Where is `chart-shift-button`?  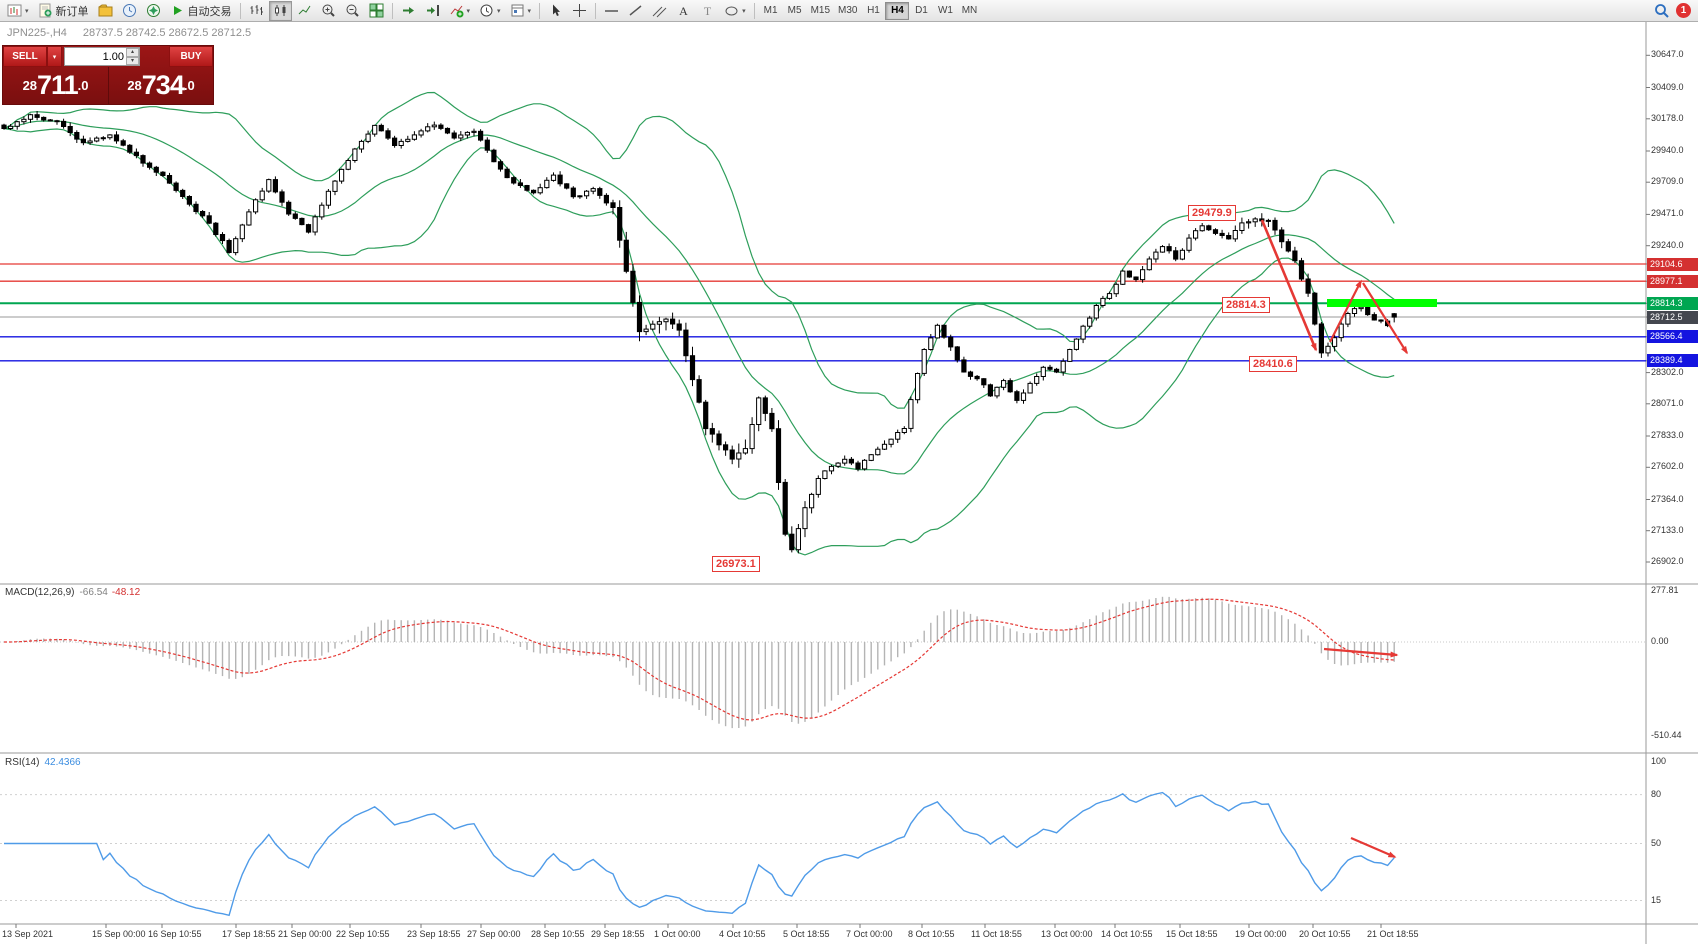 chart-shift-button is located at coordinates (432, 11).